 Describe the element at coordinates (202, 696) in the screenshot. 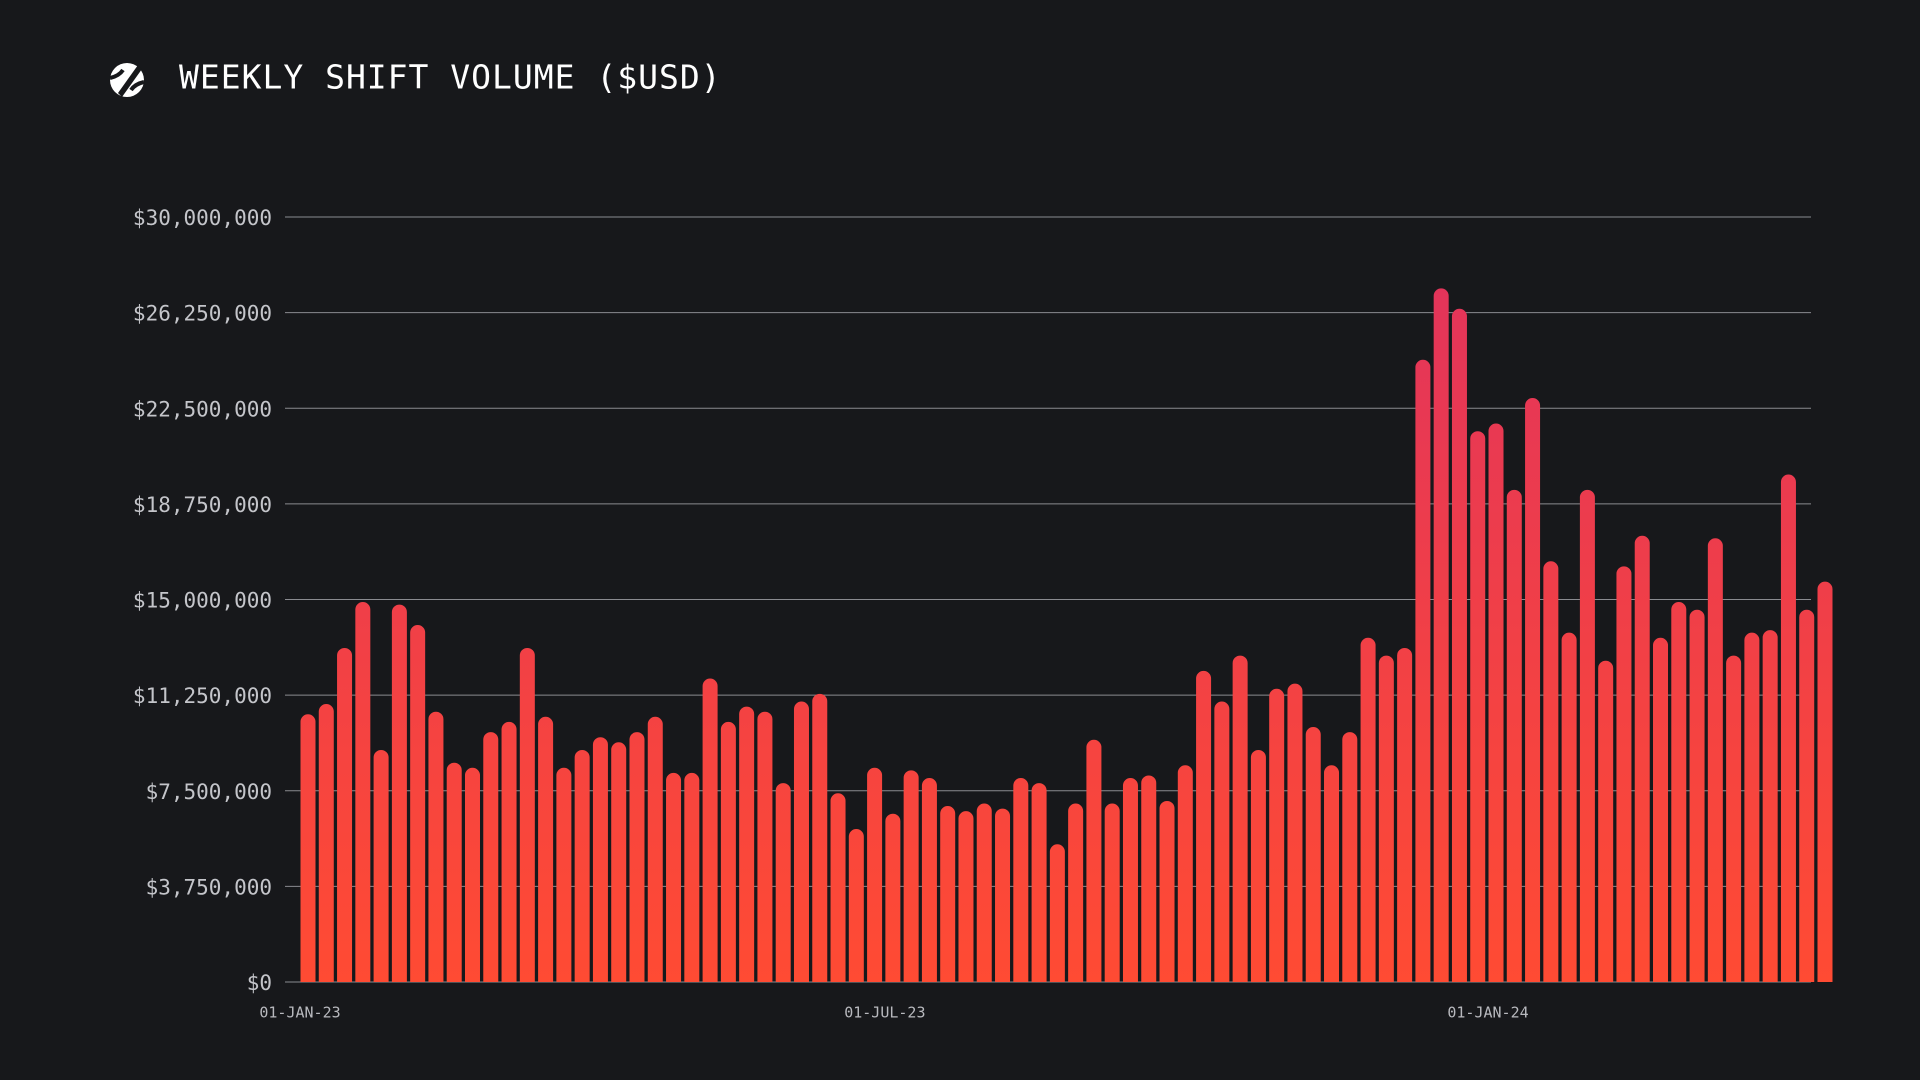

I see `y-tick-label: $11,250,000` at that location.